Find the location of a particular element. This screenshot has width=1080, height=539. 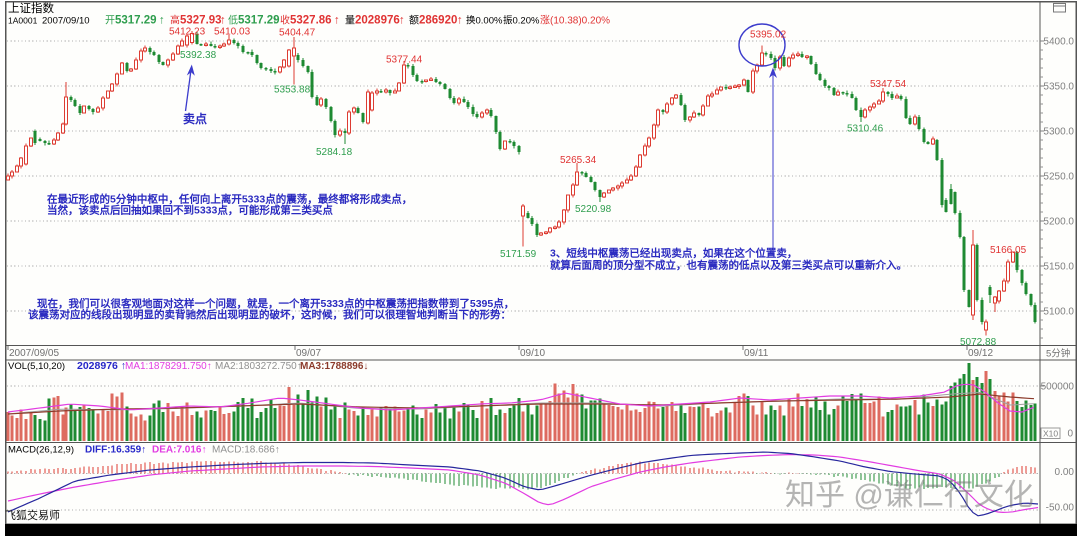

svg-text: 286920 is located at coordinates (438, 21).